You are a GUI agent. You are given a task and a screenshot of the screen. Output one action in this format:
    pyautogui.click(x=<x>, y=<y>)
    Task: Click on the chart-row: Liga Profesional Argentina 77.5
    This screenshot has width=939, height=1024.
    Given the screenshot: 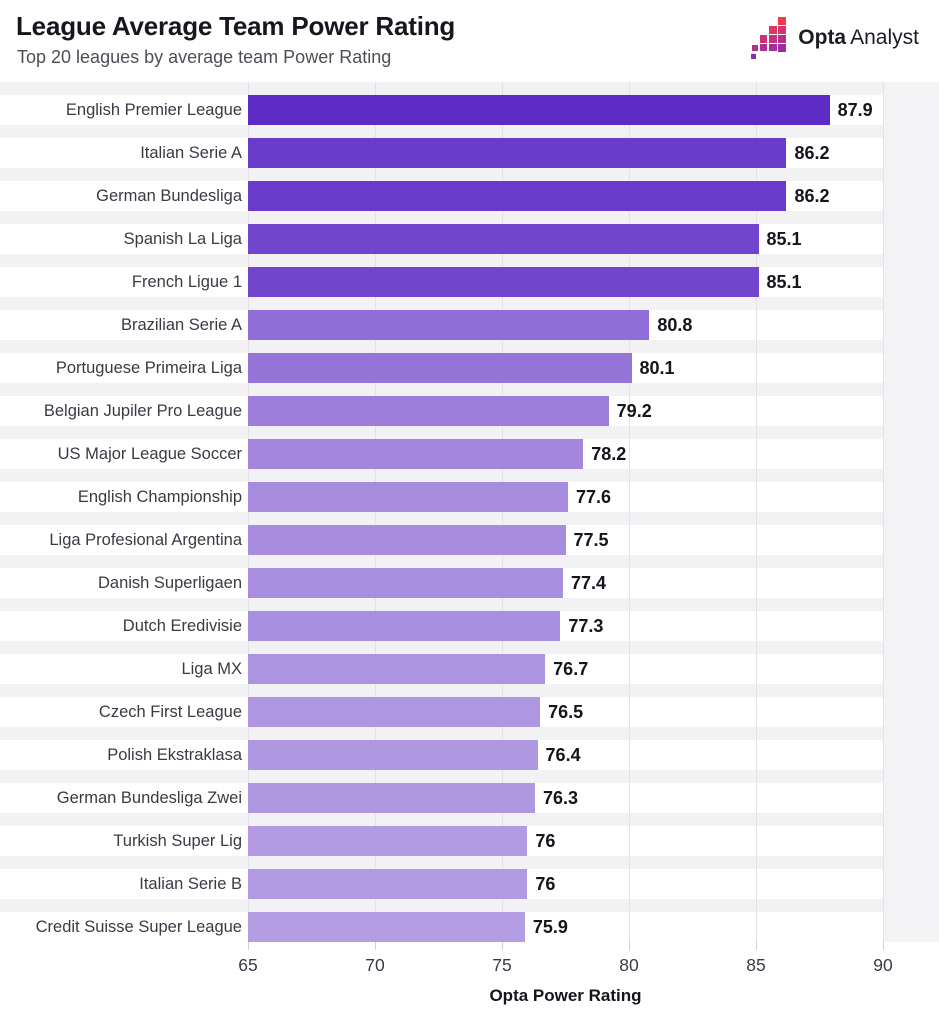 What is the action you would take?
    pyautogui.click(x=469, y=533)
    